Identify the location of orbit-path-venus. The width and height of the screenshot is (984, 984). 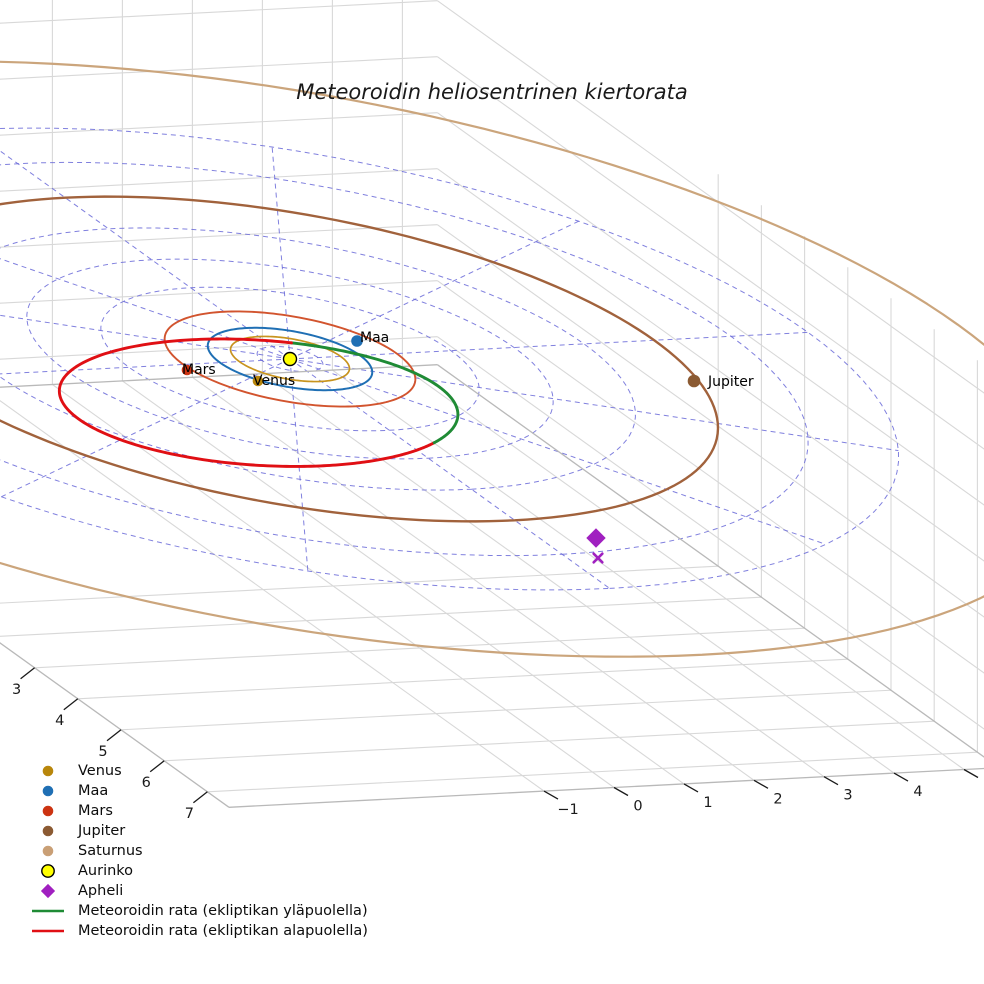
(290, 359).